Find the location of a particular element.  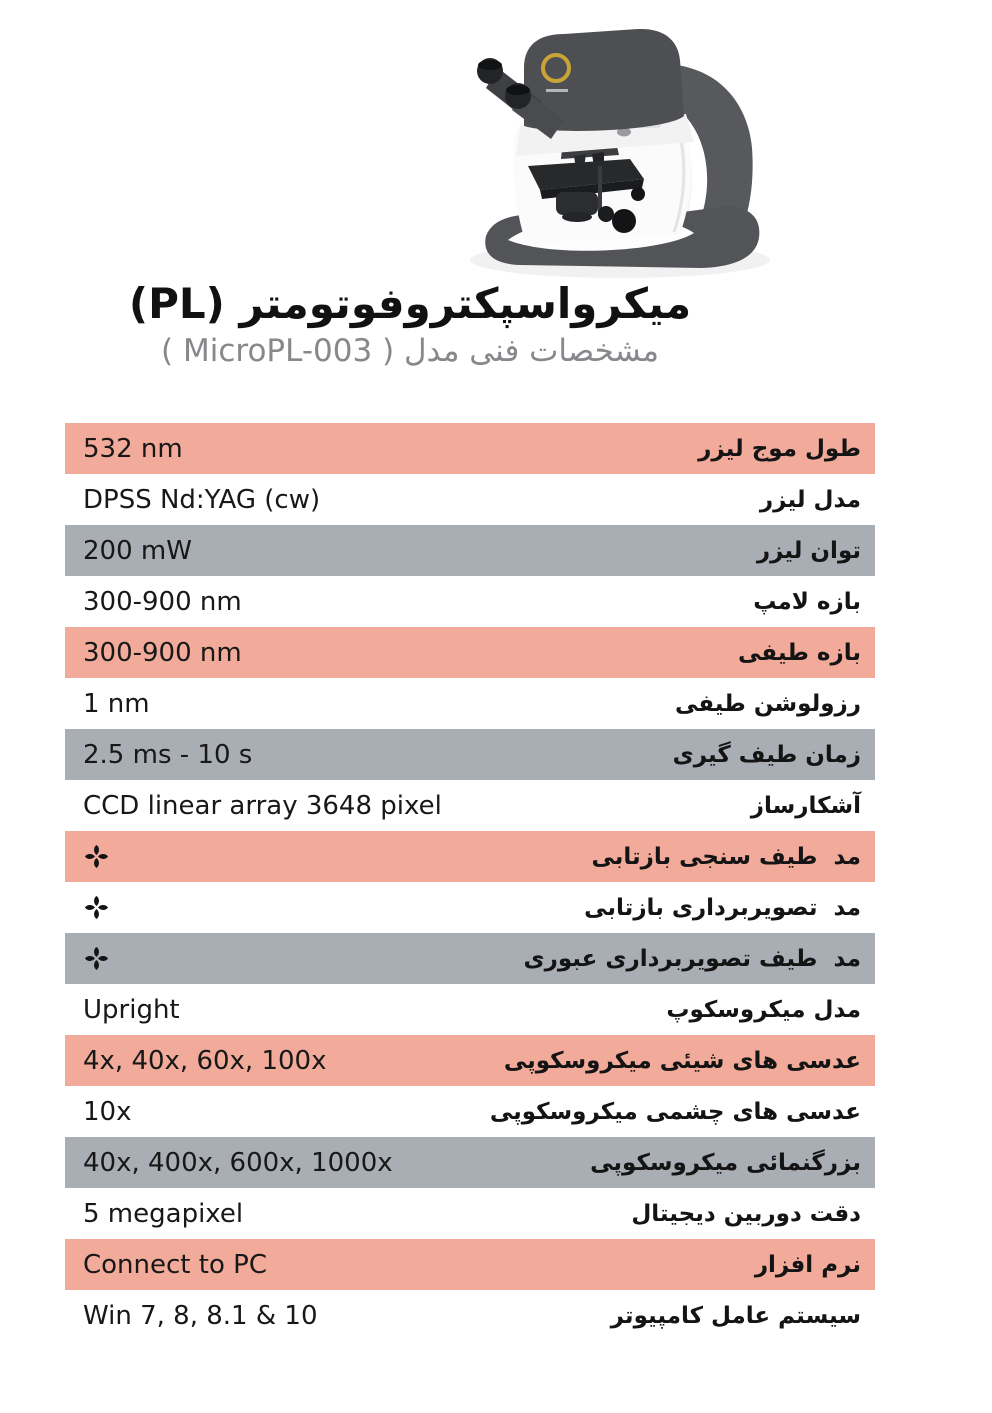

spec-value-cell: 532 nm is located at coordinates (124, 449).